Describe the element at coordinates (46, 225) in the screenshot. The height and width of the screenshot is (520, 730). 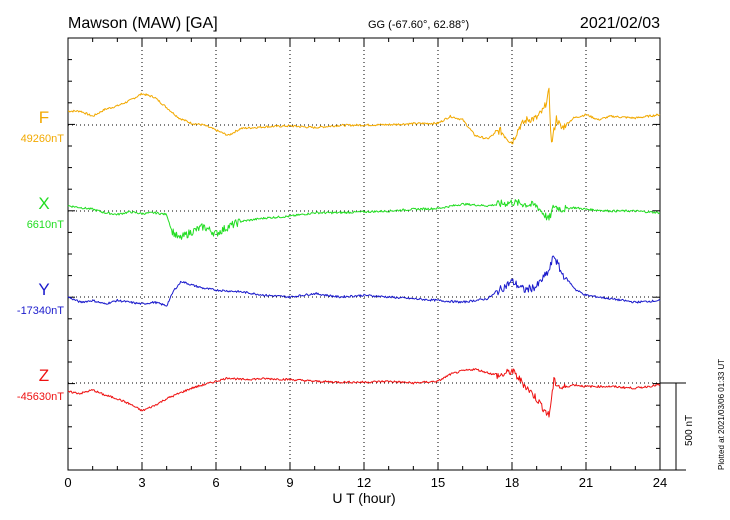
I see `baseline-value-X: 6610nT` at that location.